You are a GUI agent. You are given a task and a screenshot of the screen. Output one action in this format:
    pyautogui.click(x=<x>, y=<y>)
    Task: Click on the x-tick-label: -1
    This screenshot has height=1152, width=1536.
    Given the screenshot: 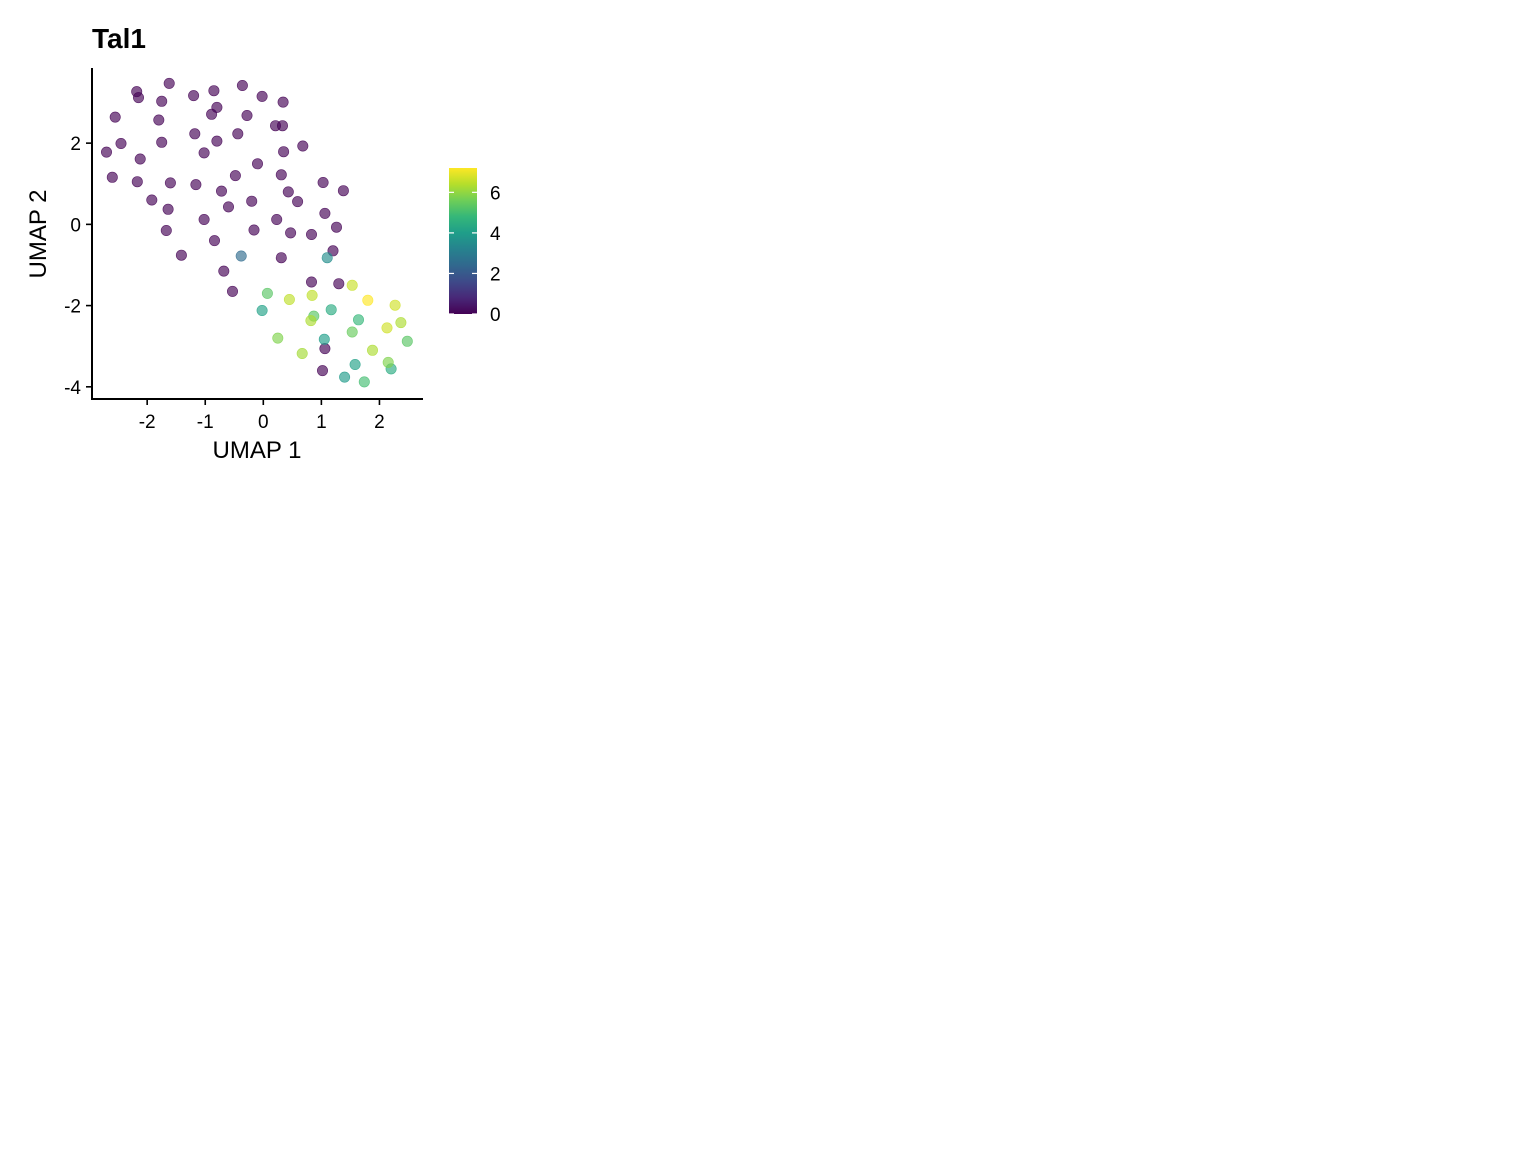 What is the action you would take?
    pyautogui.click(x=205, y=422)
    